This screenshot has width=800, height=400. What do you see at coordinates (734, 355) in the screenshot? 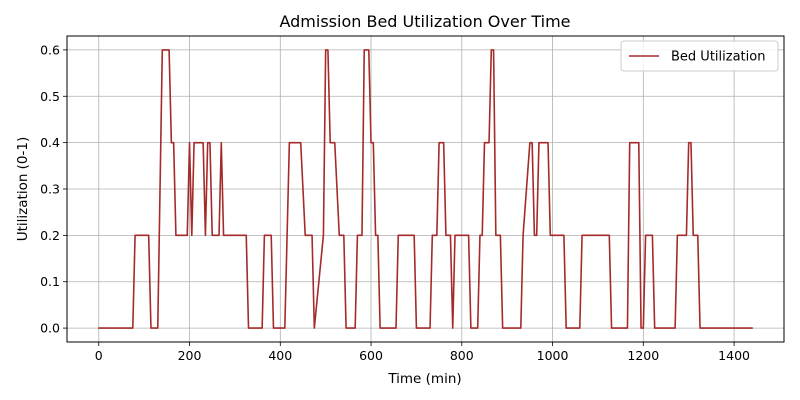
I see `x-tick-label: 1400` at bounding box center [734, 355].